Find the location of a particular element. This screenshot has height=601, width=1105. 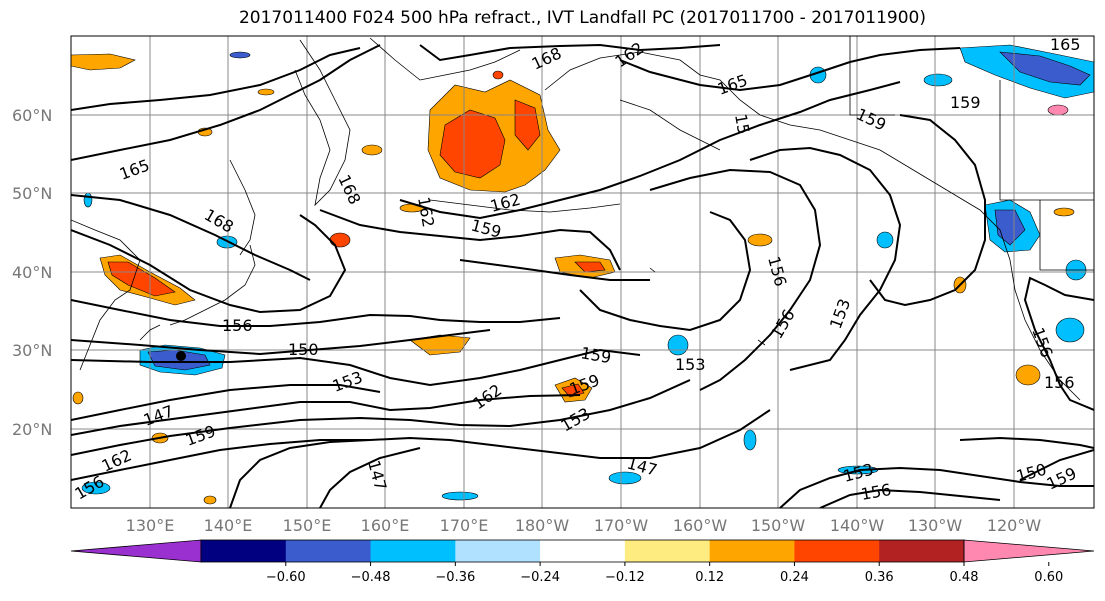

colorbar-tick-label: 0.48 is located at coordinates (964, 577).